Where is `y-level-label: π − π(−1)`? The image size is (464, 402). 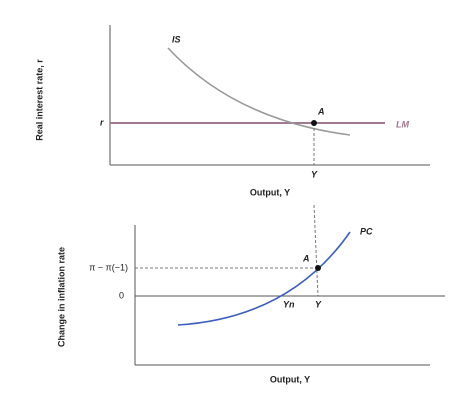 y-level-label: π − π(−1) is located at coordinates (108, 267).